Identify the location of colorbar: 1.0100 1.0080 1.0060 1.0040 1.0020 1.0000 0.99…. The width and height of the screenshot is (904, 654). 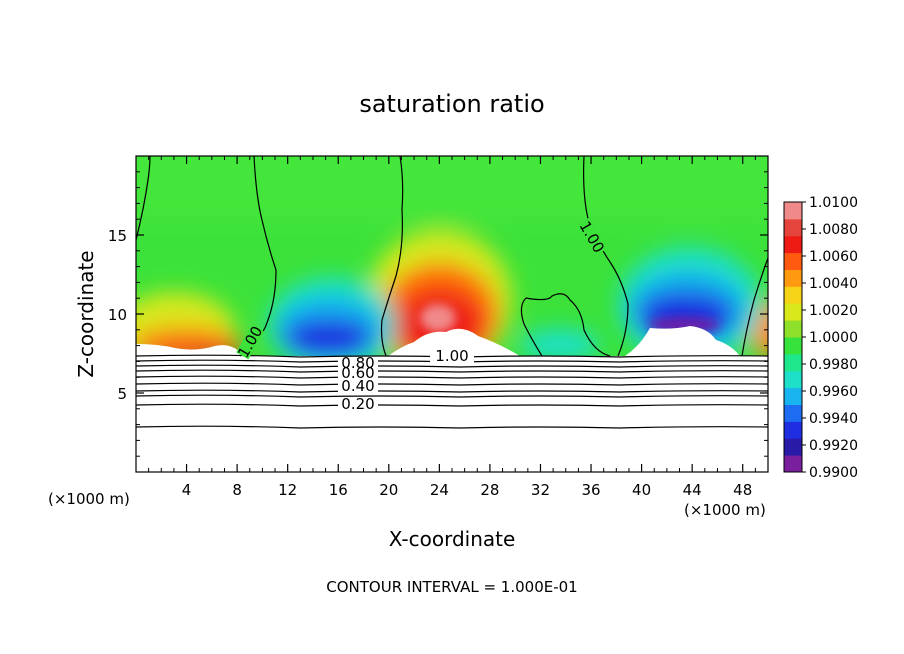
(820, 338).